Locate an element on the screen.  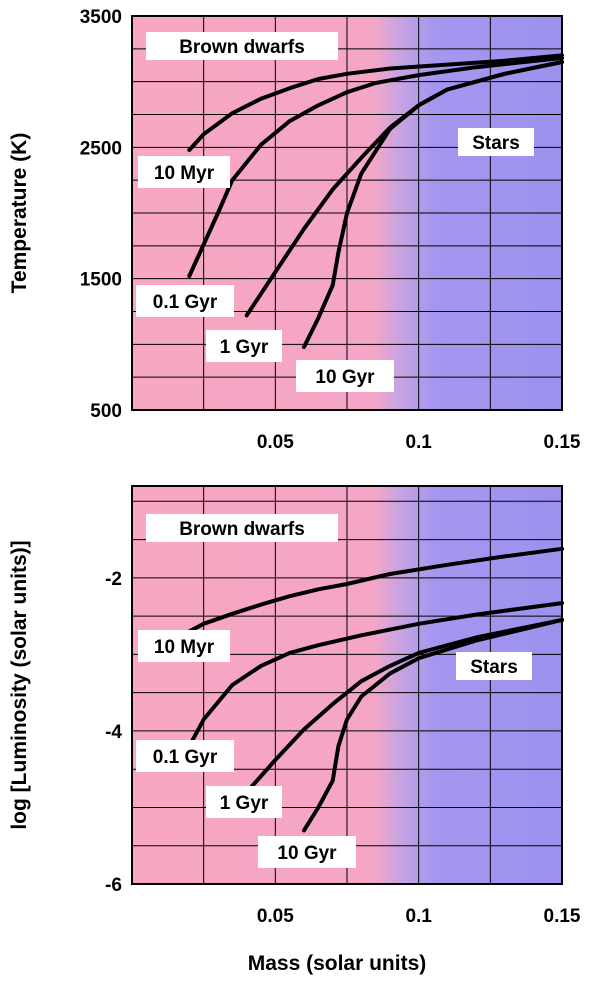
y-tick-label: 1500 is located at coordinates (101, 280).